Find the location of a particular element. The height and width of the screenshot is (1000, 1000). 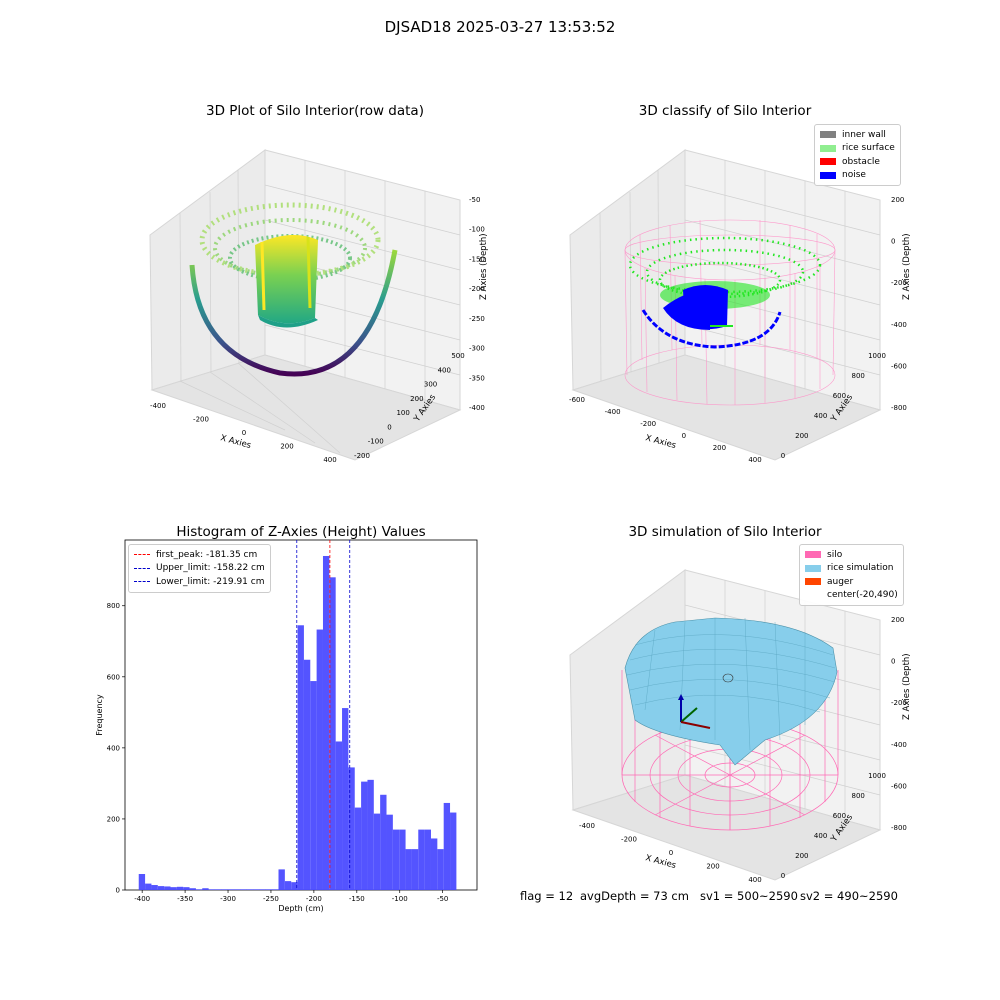

panel1-x-tick-4: 400 is located at coordinates (329, 460).